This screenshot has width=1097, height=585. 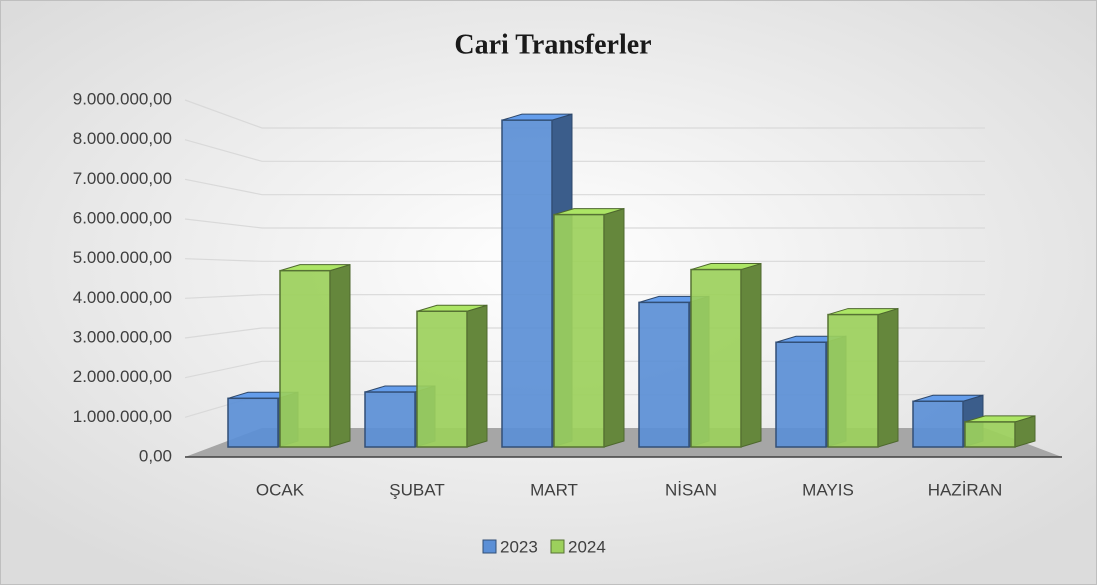 I want to click on x-tick-label: HAZİRAN, so click(x=965, y=489).